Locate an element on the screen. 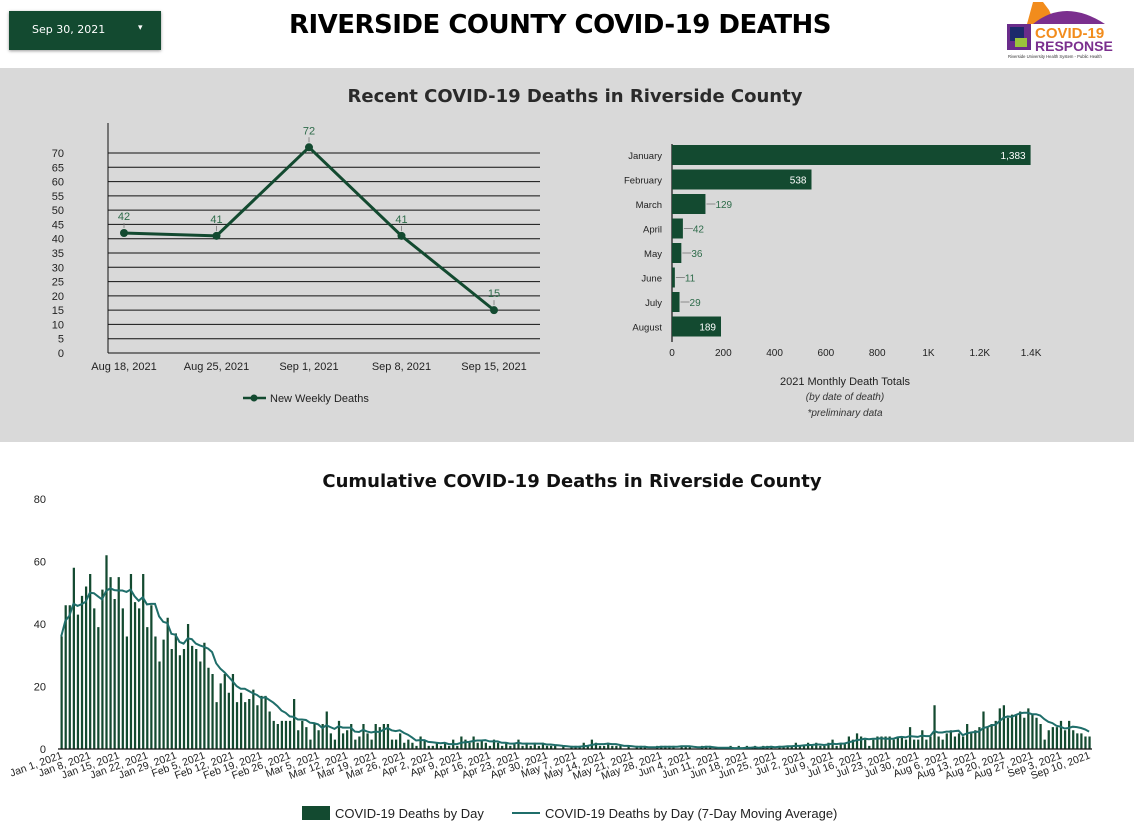 This screenshot has width=1134, height=833. data-label: 41 is located at coordinates (401, 220).